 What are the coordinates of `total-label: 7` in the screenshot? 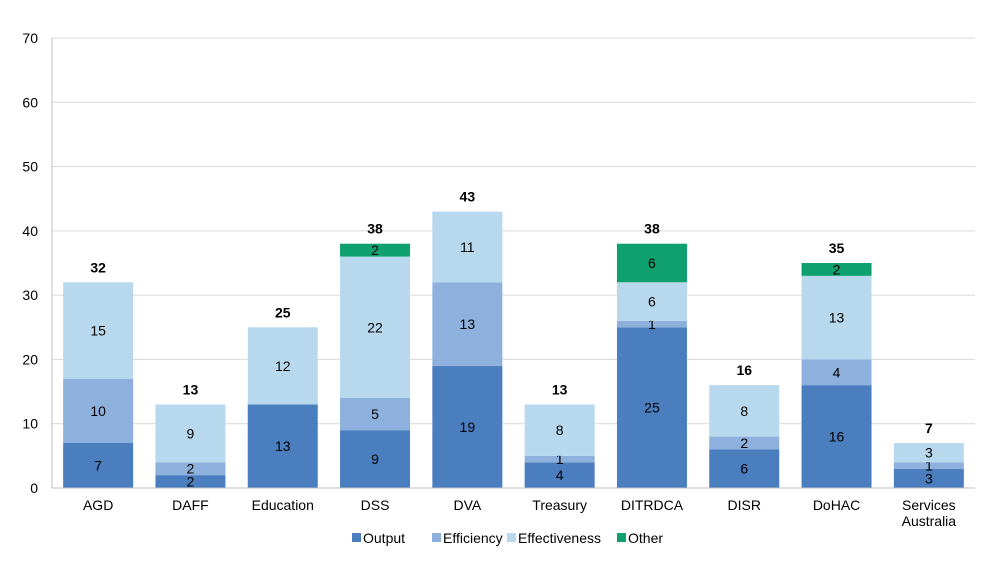 It's located at (929, 428).